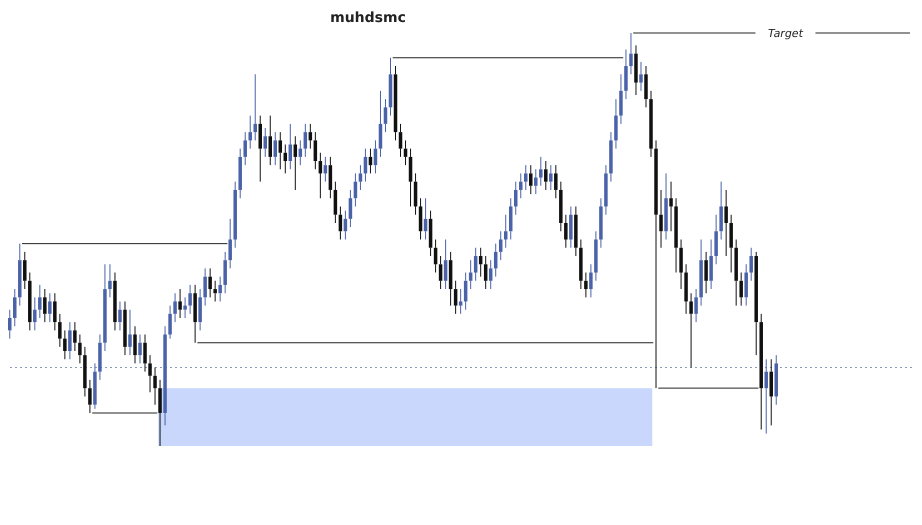 This screenshot has width=922, height=525. What do you see at coordinates (786, 33) in the screenshot?
I see `ref-line-label: Target` at bounding box center [786, 33].